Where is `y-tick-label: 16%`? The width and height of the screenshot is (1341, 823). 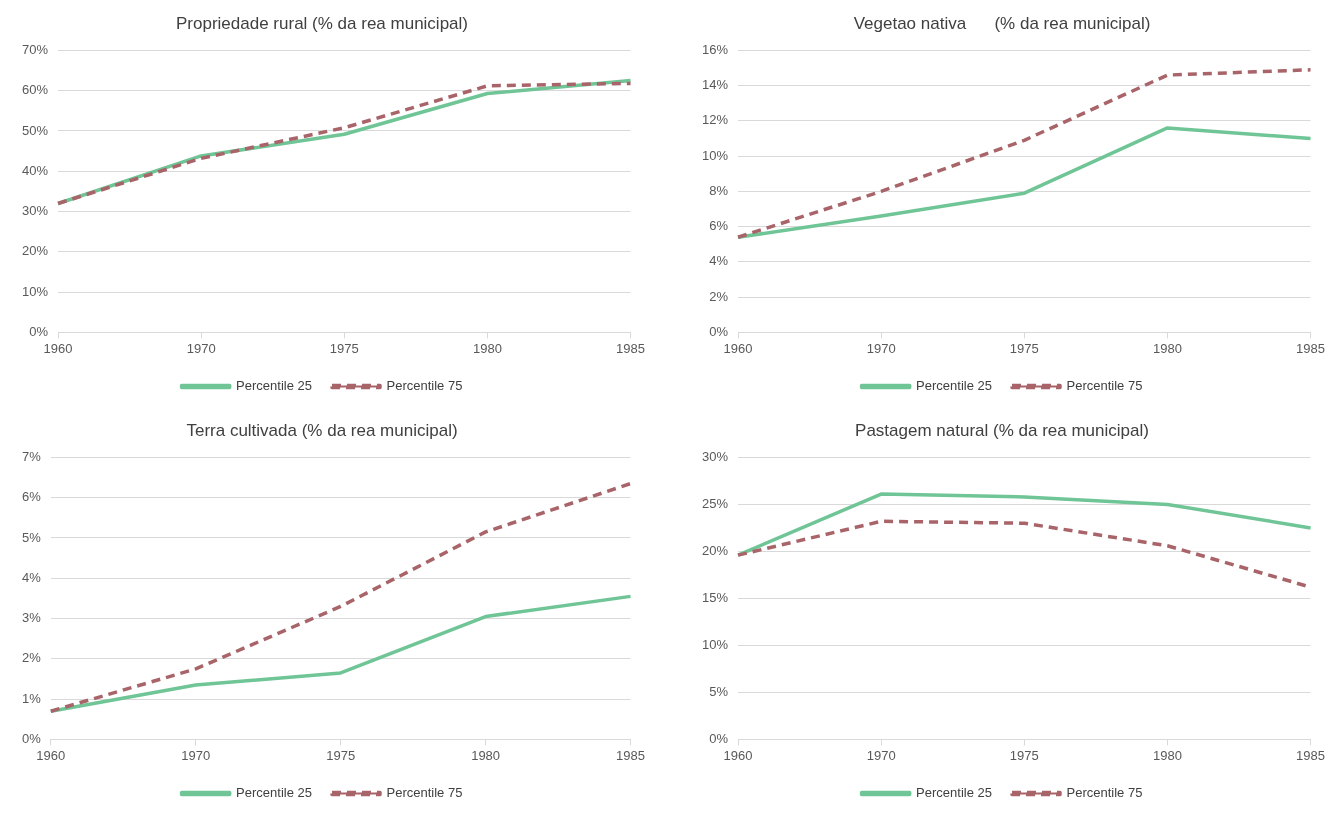 y-tick-label: 16% is located at coordinates (715, 49).